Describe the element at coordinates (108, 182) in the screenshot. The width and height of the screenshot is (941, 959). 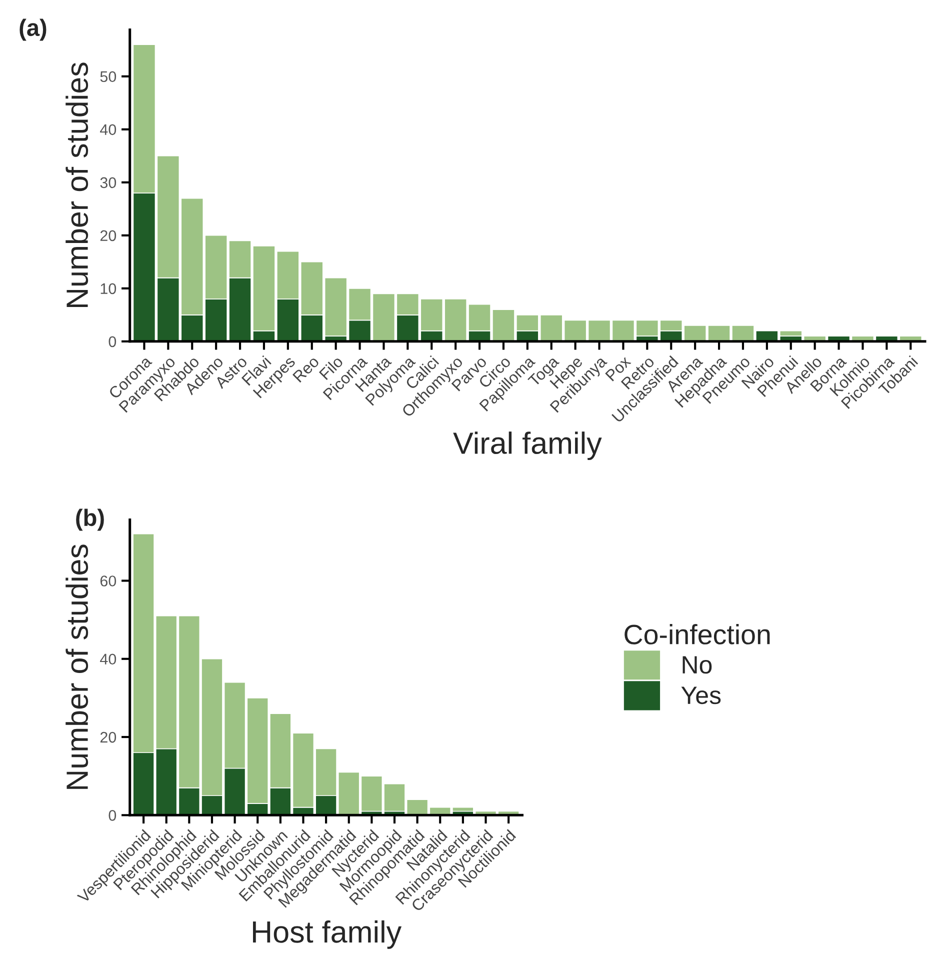
I see `y-tick-label: 30` at that location.